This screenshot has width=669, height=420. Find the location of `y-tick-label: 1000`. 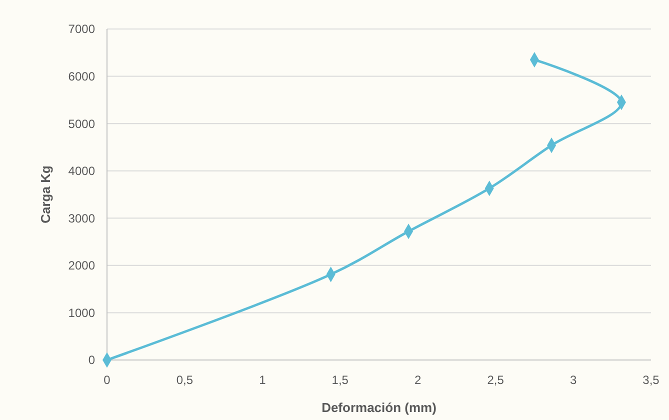

y-tick-label: 1000 is located at coordinates (82, 313).